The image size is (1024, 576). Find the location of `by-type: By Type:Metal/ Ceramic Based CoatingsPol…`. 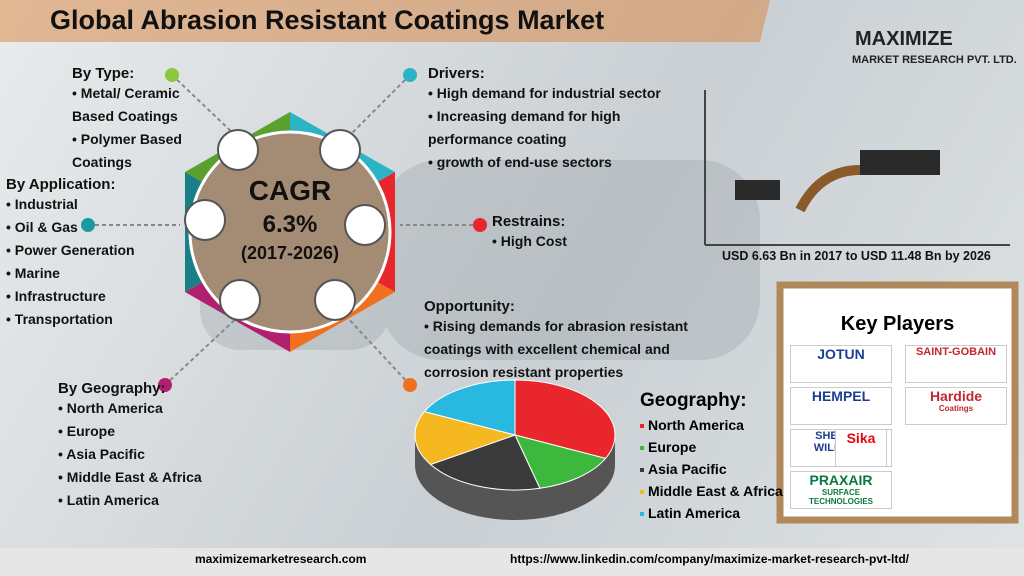

by-type: By Type:Metal/ Ceramic Based CoatingsPol… is located at coordinates (132, 119).